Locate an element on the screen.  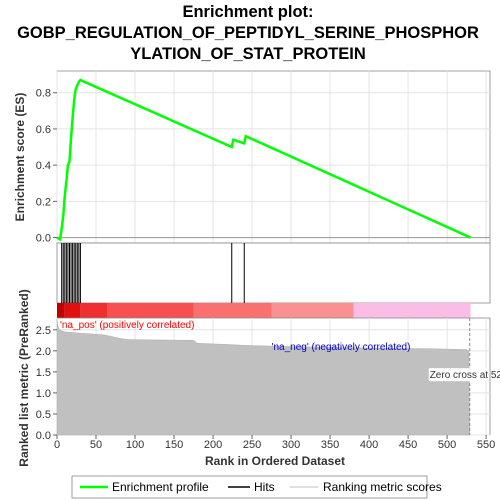
x-tick-label: 250 is located at coordinates (252, 445).